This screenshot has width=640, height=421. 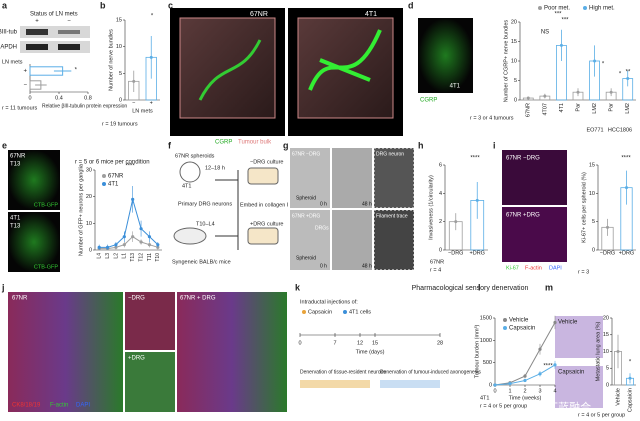 What do you see at coordinates (306, 258) in the screenshot?
I see `label: Spheroid` at bounding box center [306, 258].